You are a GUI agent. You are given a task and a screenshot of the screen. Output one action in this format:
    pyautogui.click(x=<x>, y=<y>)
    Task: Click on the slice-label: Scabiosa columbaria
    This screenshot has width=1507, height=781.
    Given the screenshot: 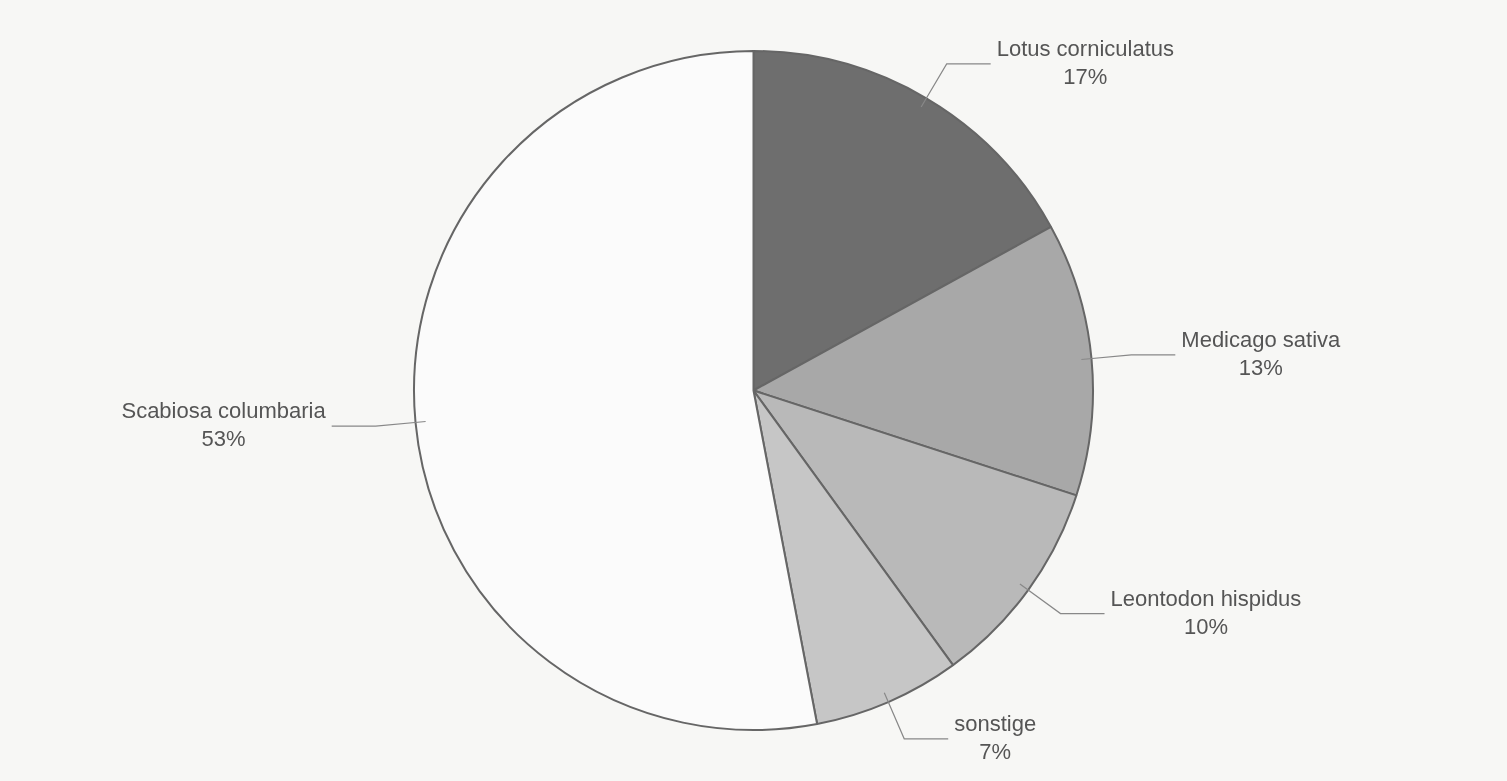 What is the action you would take?
    pyautogui.click(x=224, y=411)
    